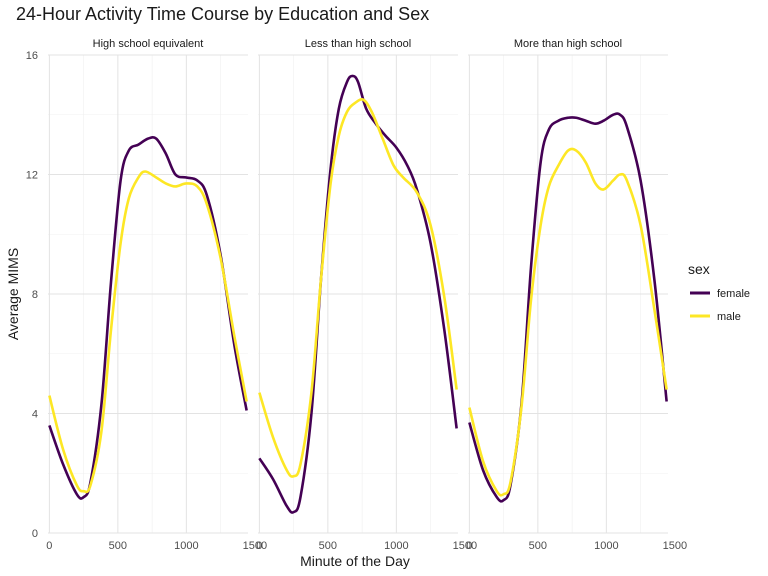  I want to click on y-tick-label: 16, so click(32, 56).